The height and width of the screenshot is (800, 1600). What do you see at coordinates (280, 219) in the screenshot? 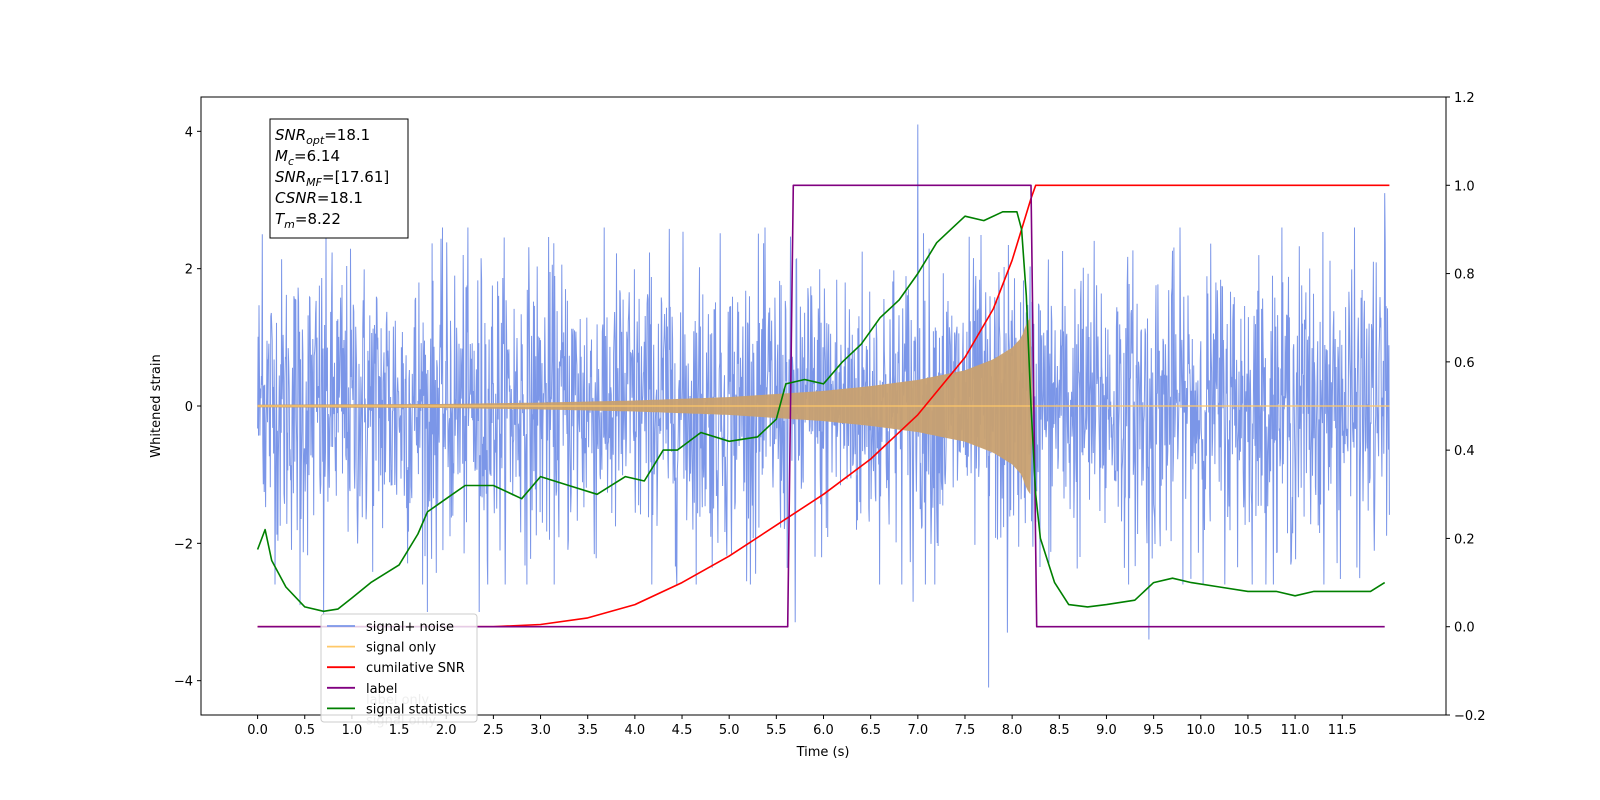
I see `annotation-symbol: T` at bounding box center [280, 219].